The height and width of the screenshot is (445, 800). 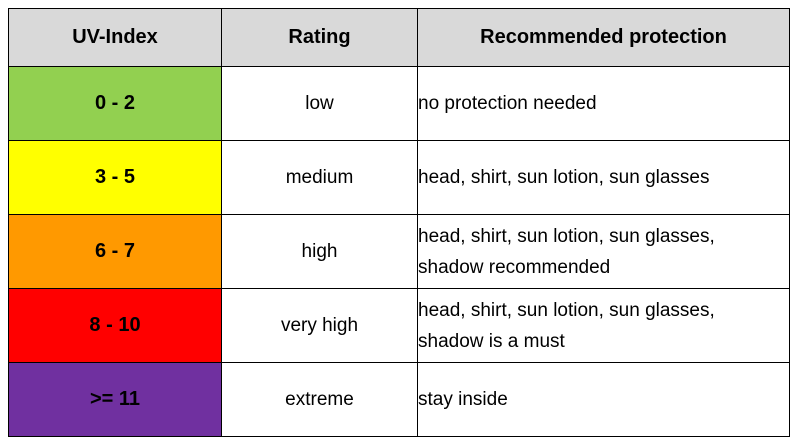 What do you see at coordinates (319, 103) in the screenshot?
I see `rating-cell: low` at bounding box center [319, 103].